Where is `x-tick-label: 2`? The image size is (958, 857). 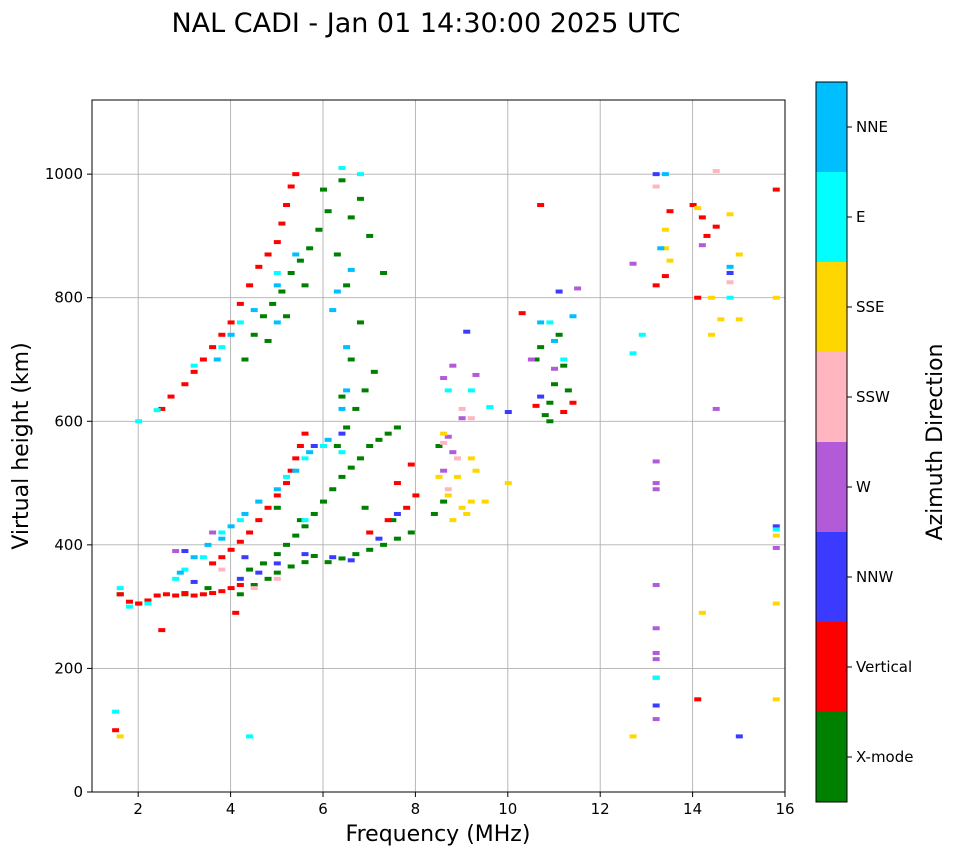
x-tick-label: 2 is located at coordinates (138, 809).